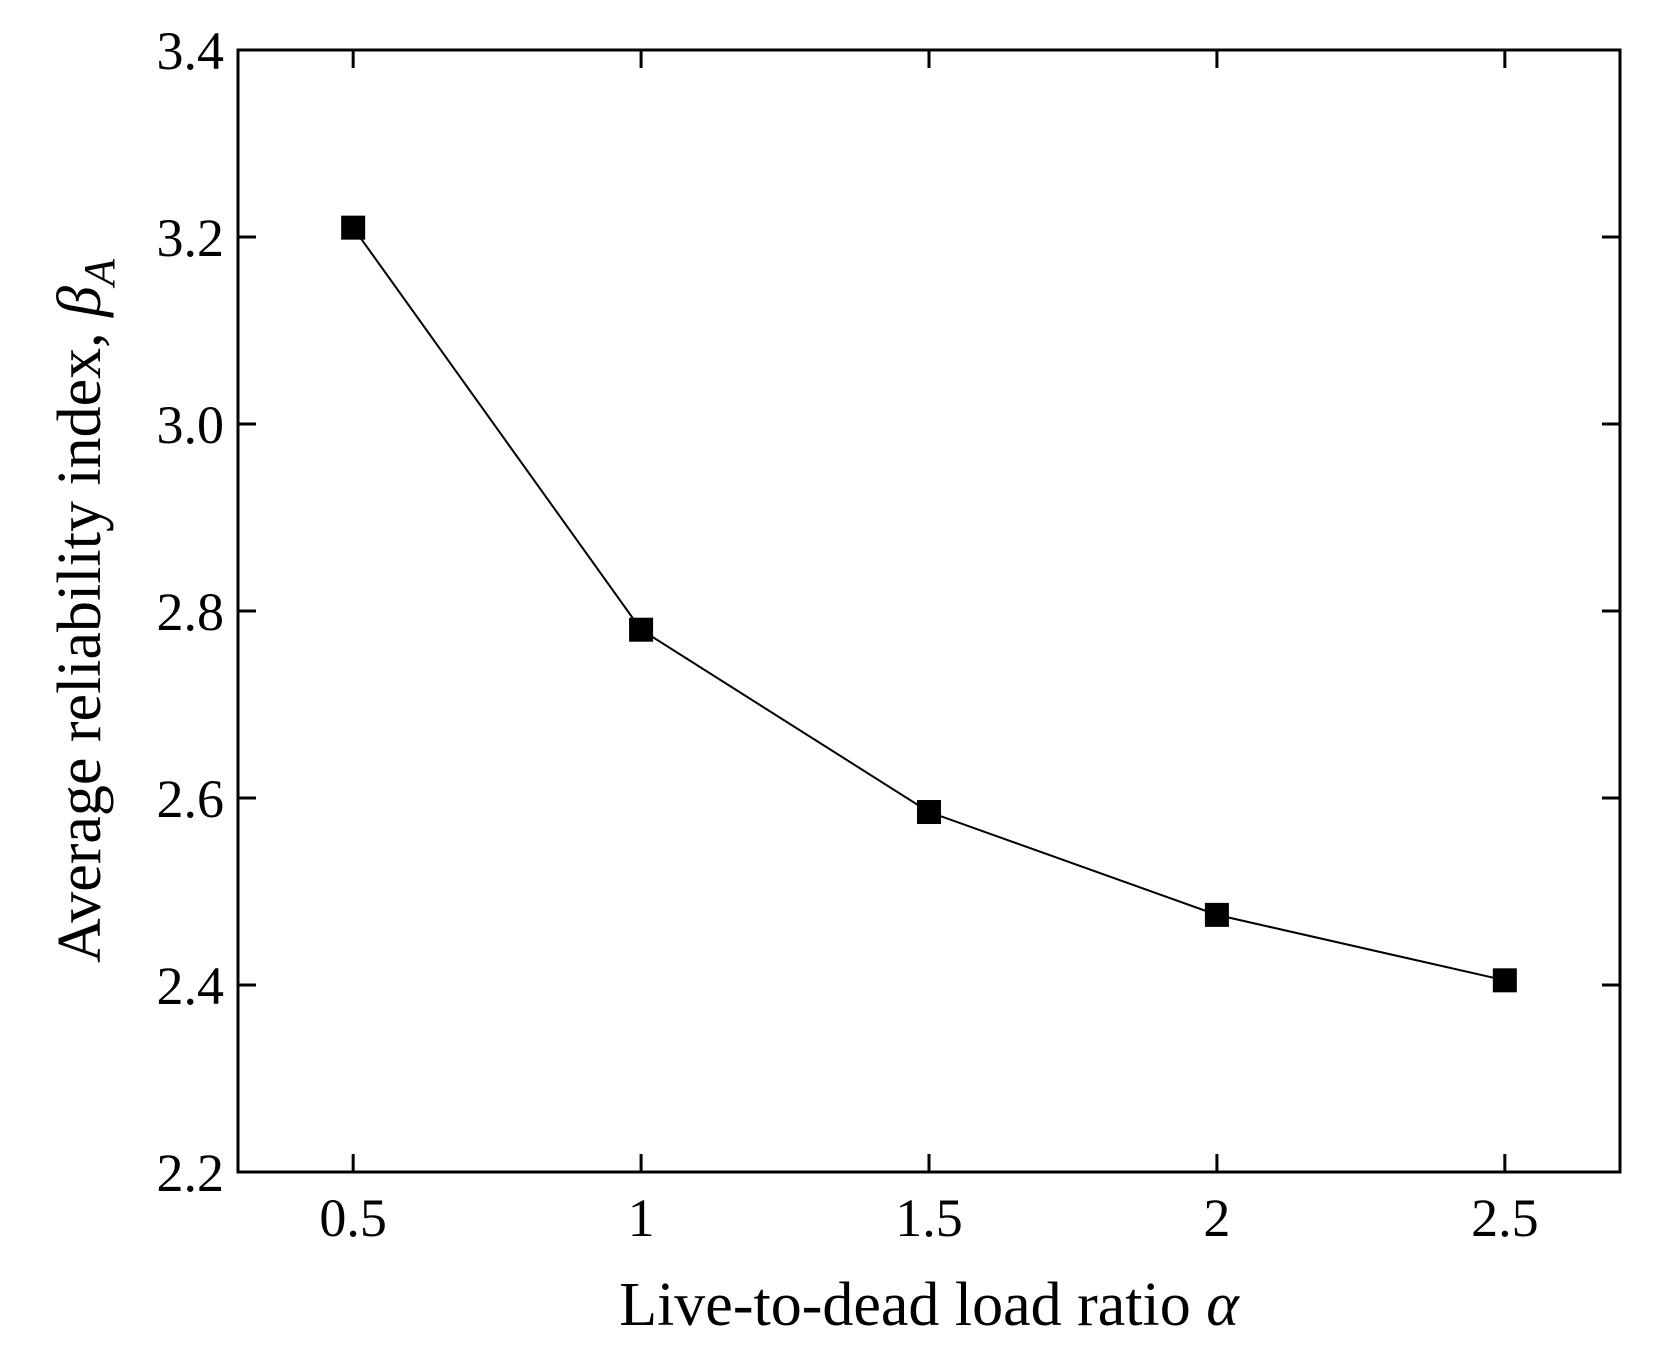  Describe the element at coordinates (929, 1305) in the screenshot. I see `x-axis-title: Live-to-dead load ratio α` at that location.